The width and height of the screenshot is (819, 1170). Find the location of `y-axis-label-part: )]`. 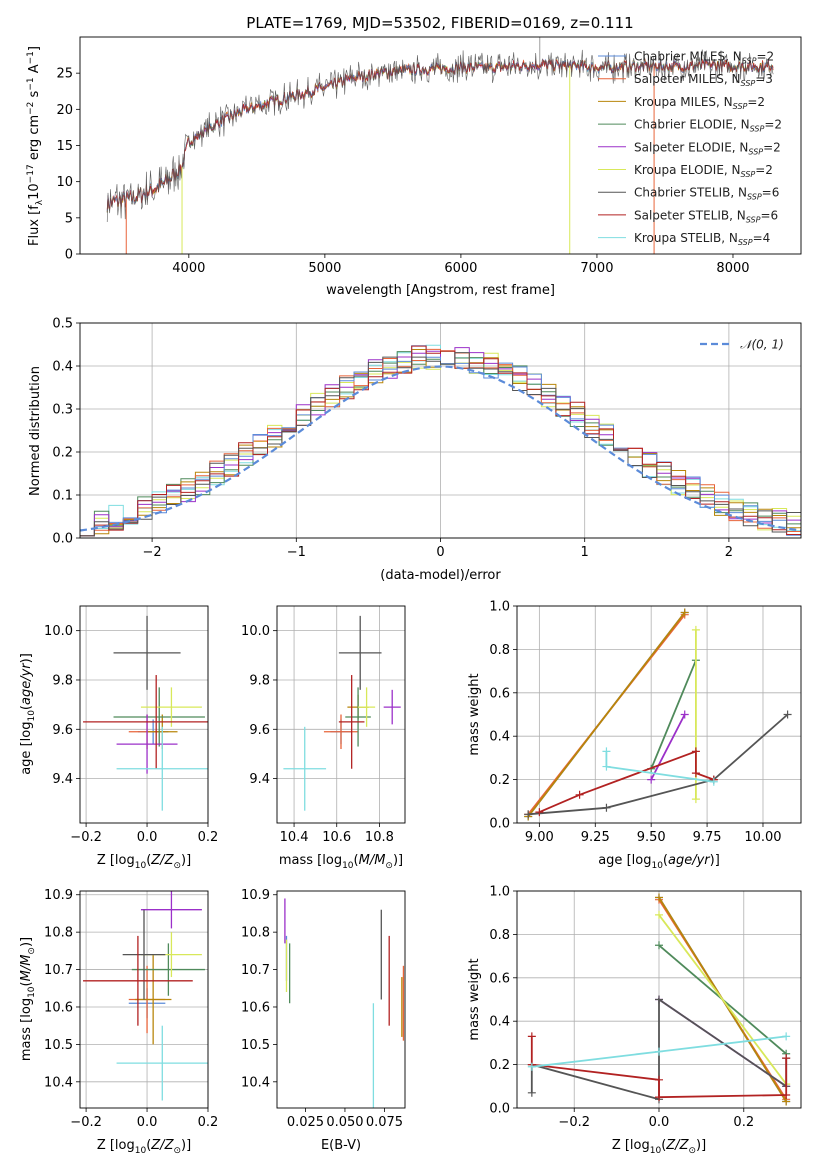

y-axis-label-part: )] is located at coordinates (26, 658).